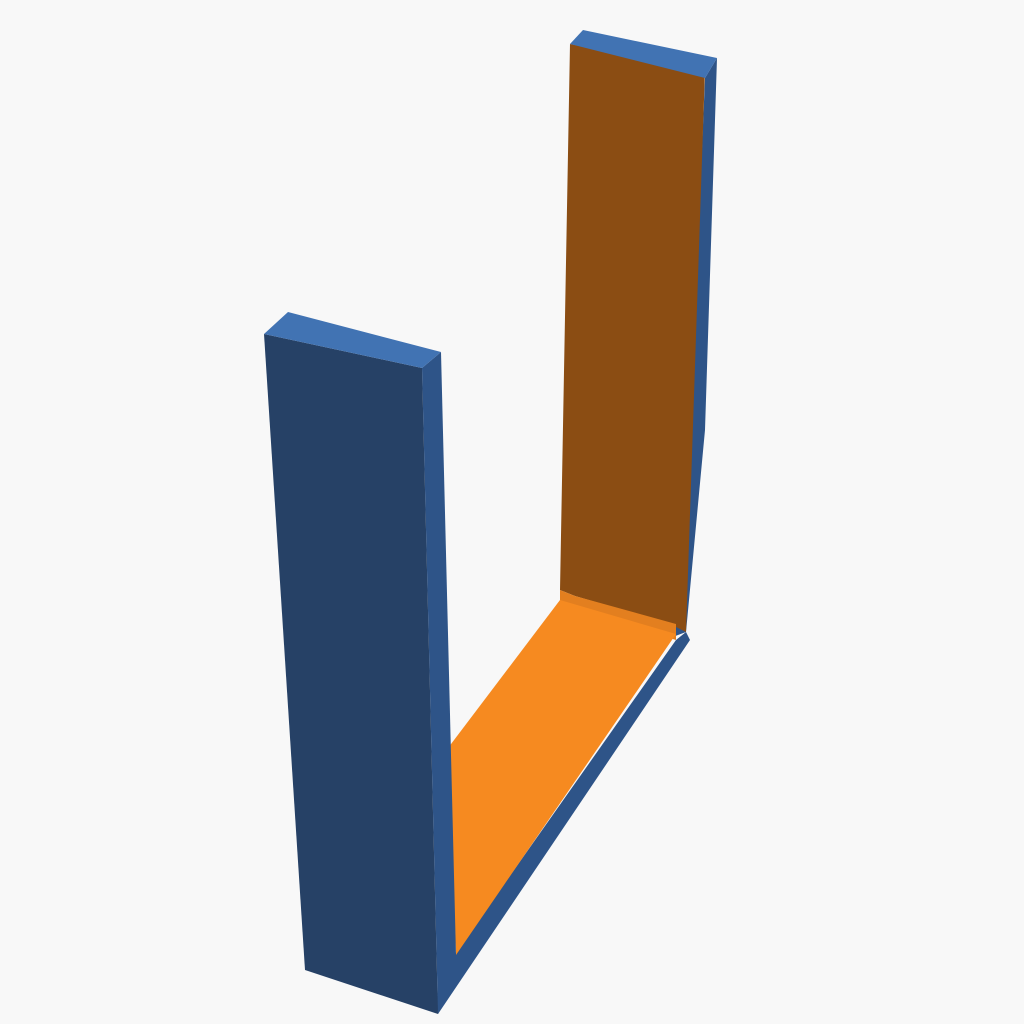 Image resolution: width=1024 pixels, height=1024 pixels. What do you see at coordinates (562, 777) in the screenshot?
I see `base-inner-floor` at bounding box center [562, 777].